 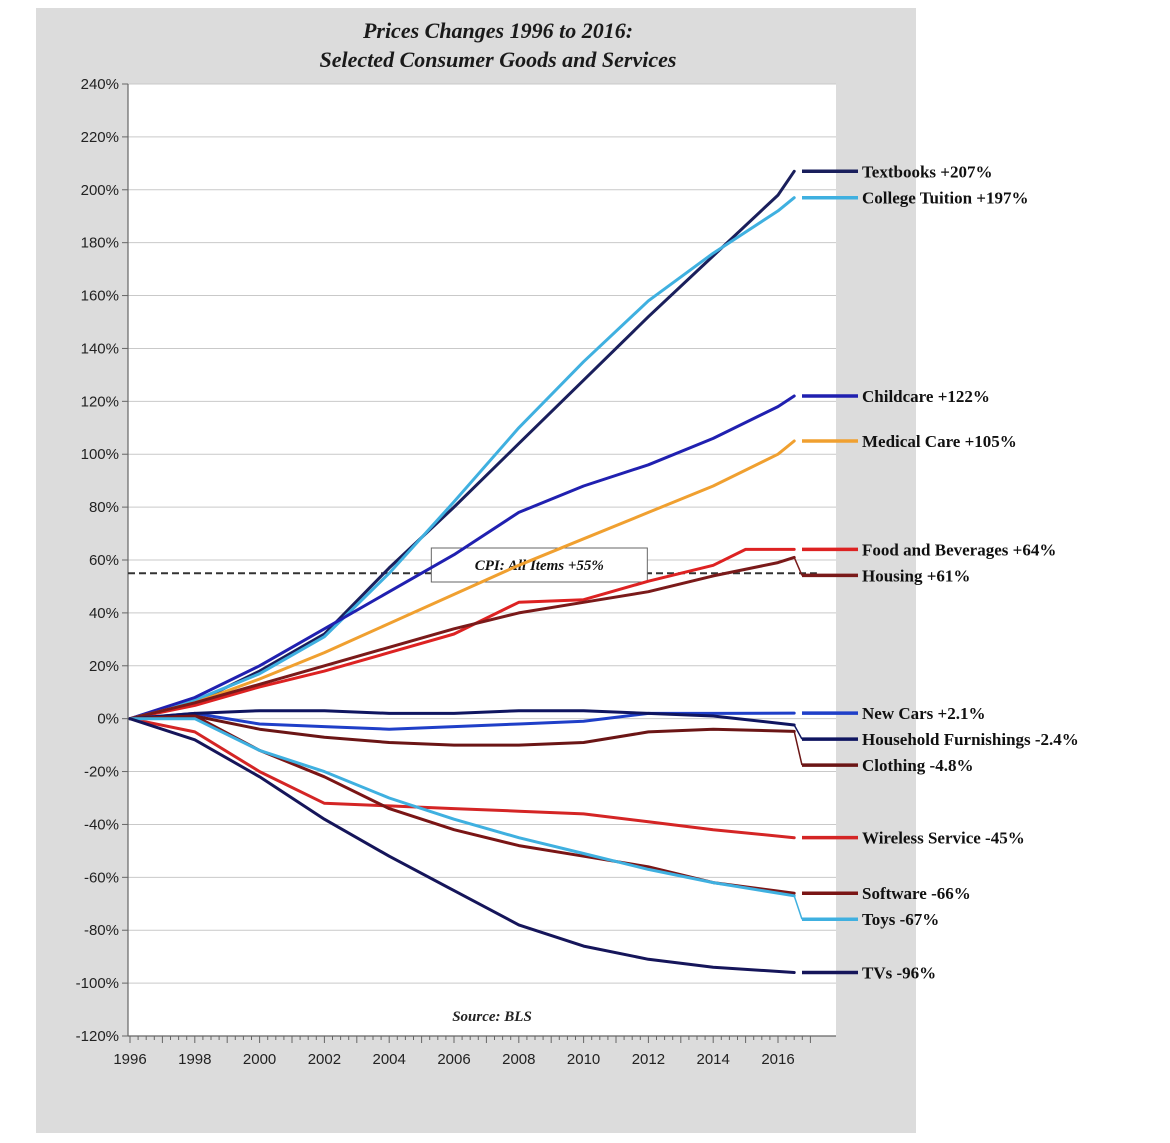 What do you see at coordinates (970, 739) in the screenshot?
I see `legend-label: Household Furnishings -2.4%` at bounding box center [970, 739].